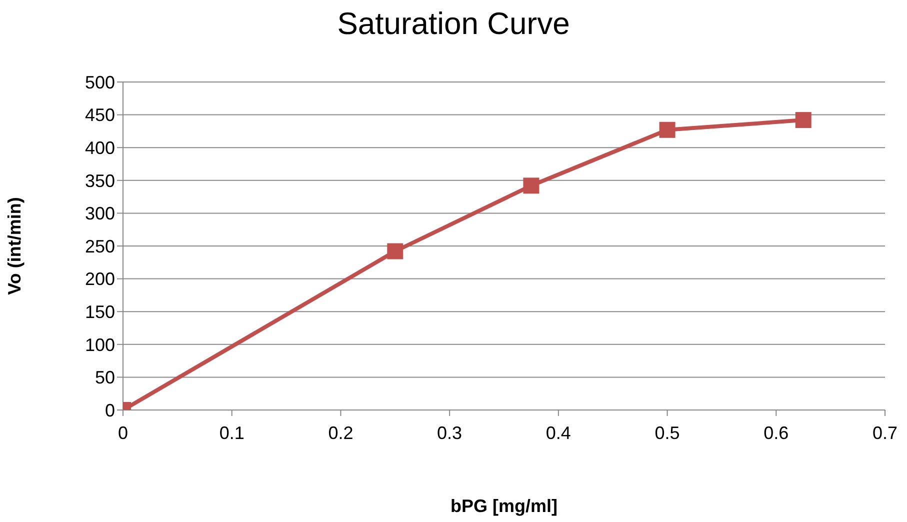 The image size is (907, 522). I want to click on y-axis-title: Vo (int/min), so click(14, 246).